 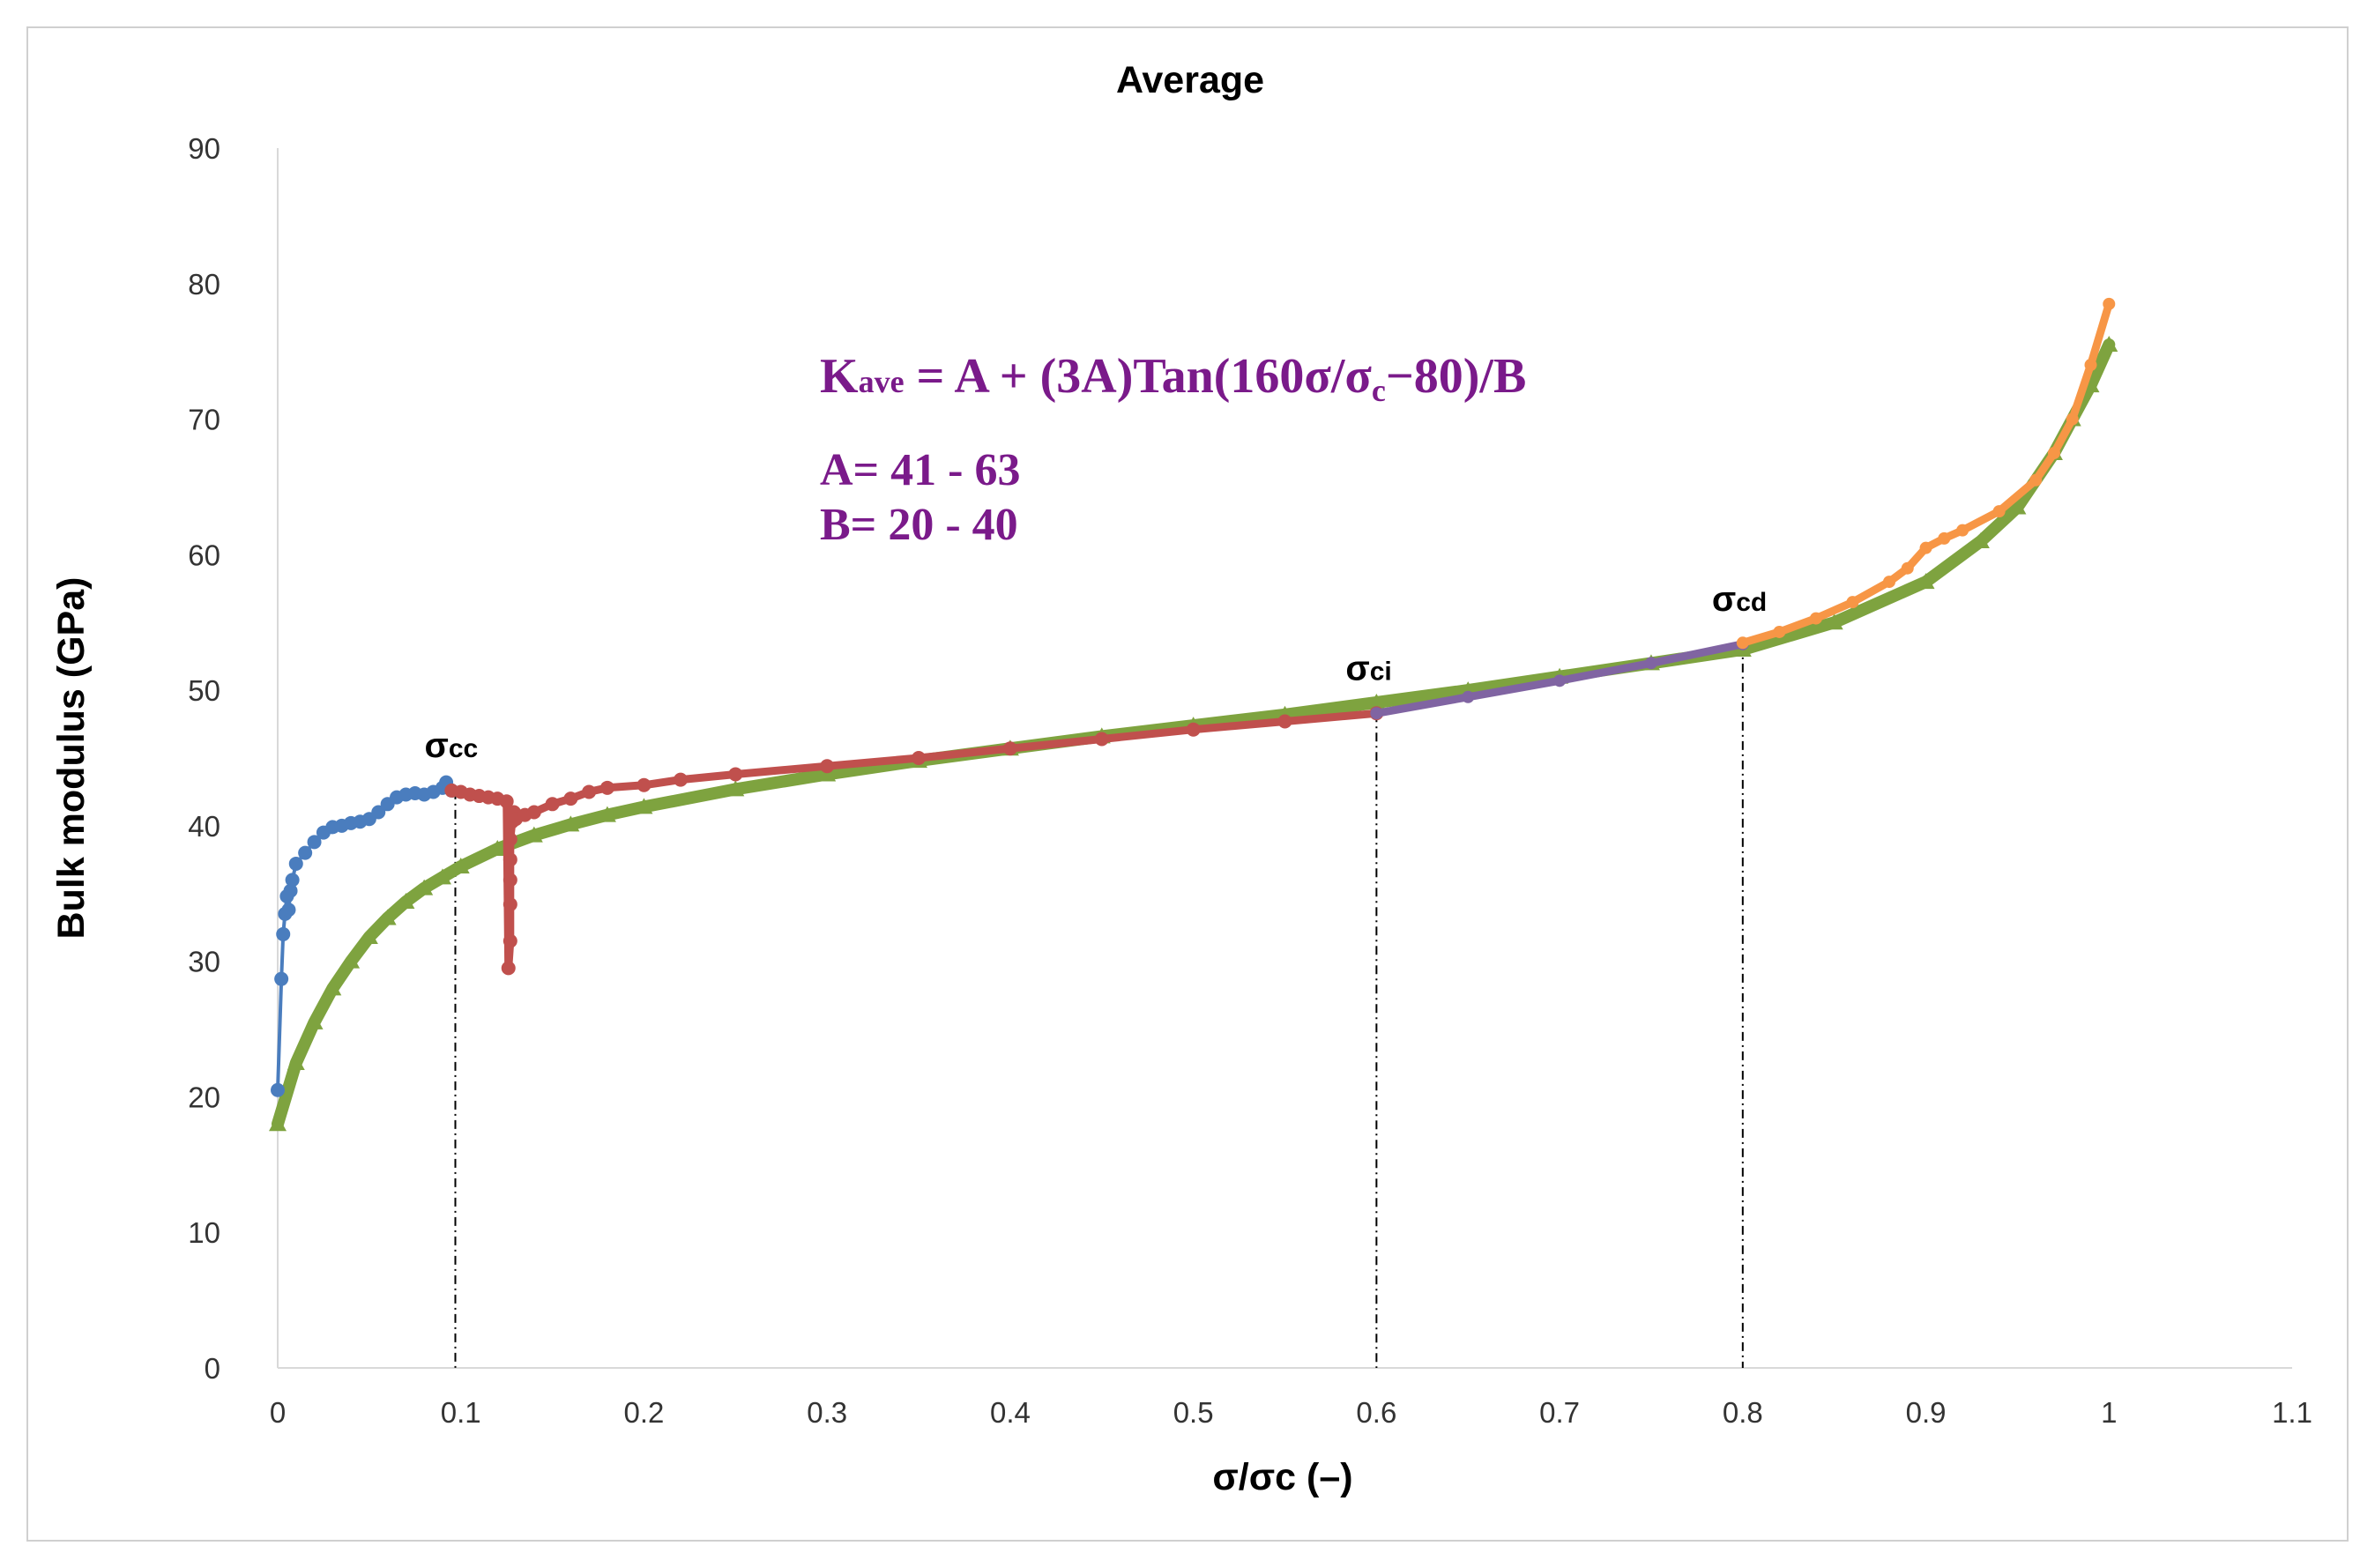 What do you see at coordinates (1139, 376) in the screenshot?
I see `equation-rest-1: = A + (3A)Tan(160σ/σ` at bounding box center [1139, 376].